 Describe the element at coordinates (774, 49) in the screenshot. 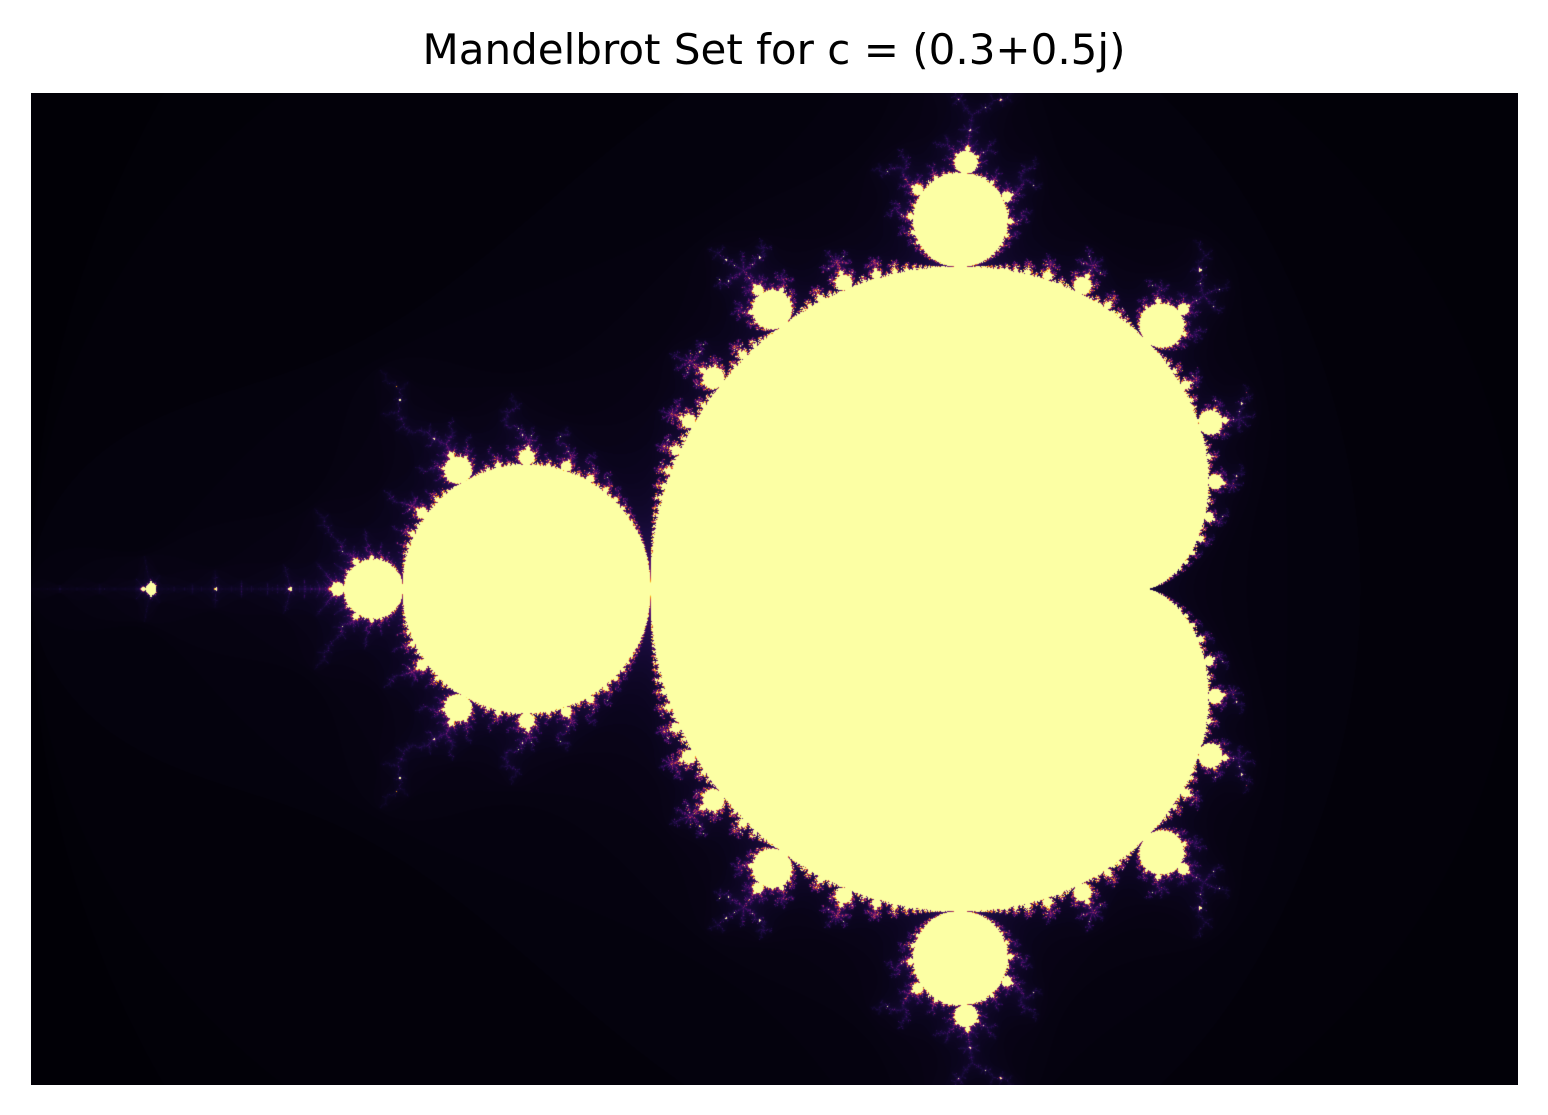

I see `chart-title: Mandelbrot Set for c = (0.3+0.5j)` at that location.